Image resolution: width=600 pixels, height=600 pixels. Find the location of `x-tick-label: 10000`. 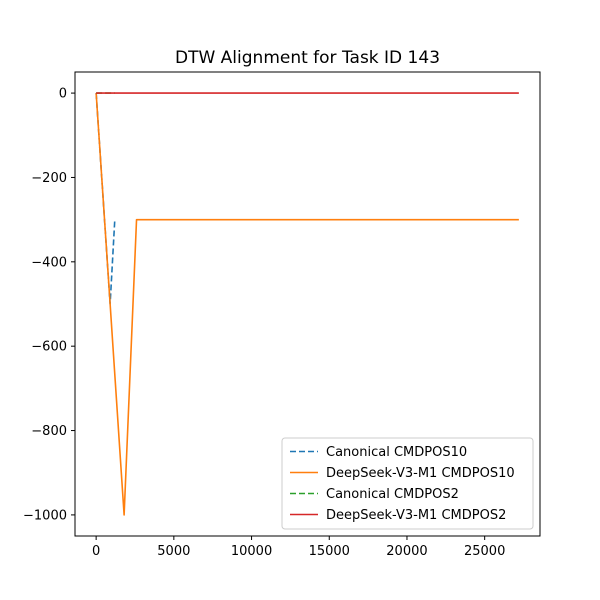

x-tick-label: 10000 is located at coordinates (251, 551).